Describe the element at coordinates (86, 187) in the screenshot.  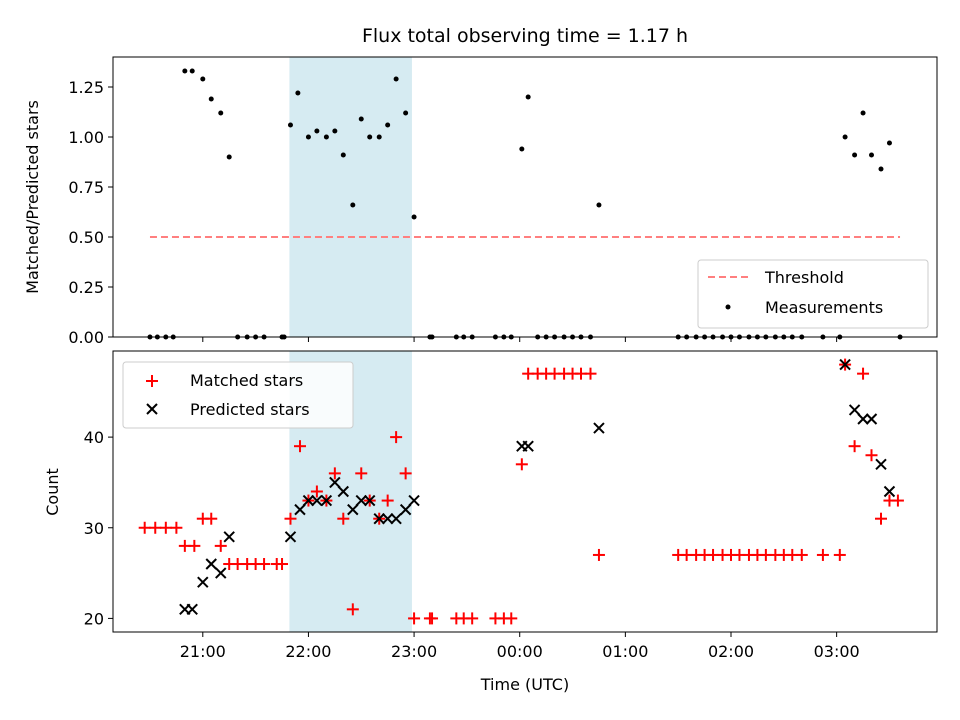
I see `top-y-tick-label: 0.75` at that location.